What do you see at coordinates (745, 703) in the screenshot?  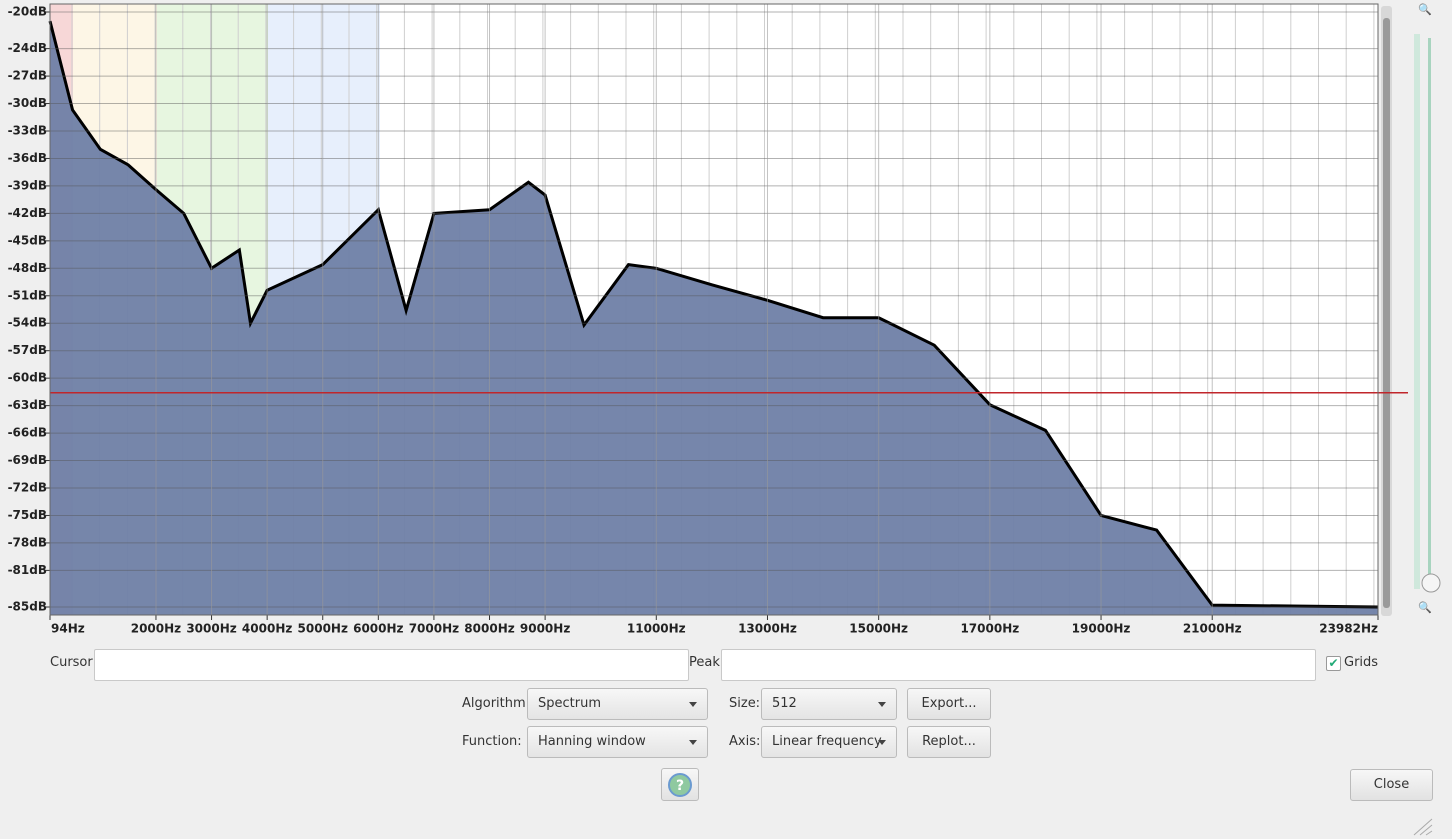 I see `size-label: Size:` at bounding box center [745, 703].